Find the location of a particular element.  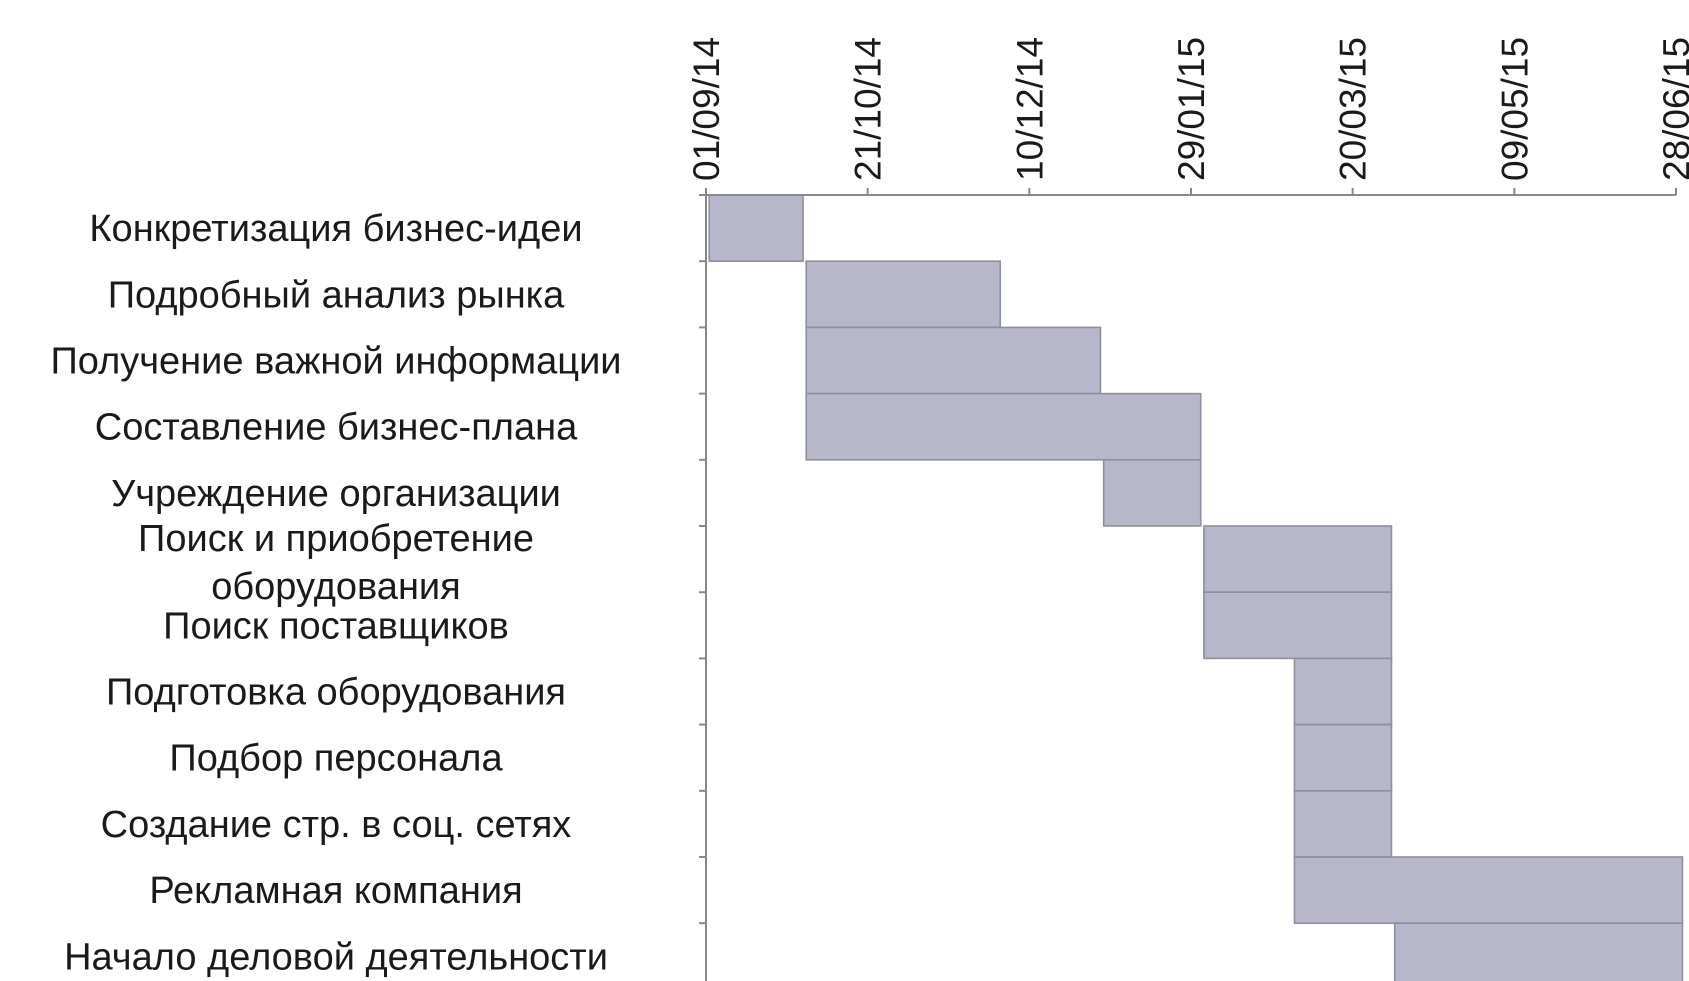

task-label: Начало деловой деятельности is located at coordinates (336, 957).